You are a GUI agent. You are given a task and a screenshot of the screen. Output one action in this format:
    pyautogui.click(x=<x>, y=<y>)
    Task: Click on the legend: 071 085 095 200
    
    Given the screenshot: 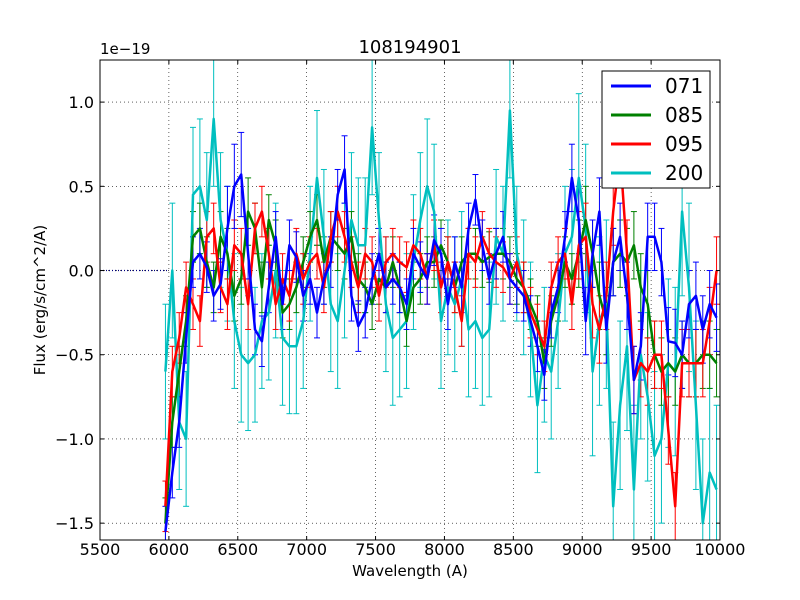 What is the action you would take?
    pyautogui.click(x=656, y=129)
    